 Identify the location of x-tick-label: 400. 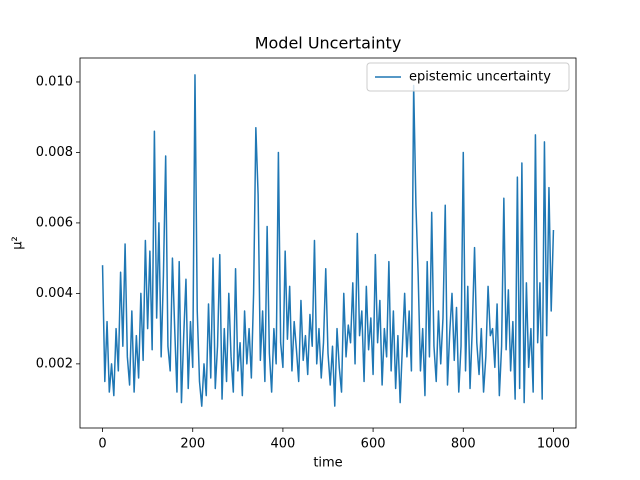
(282, 444).